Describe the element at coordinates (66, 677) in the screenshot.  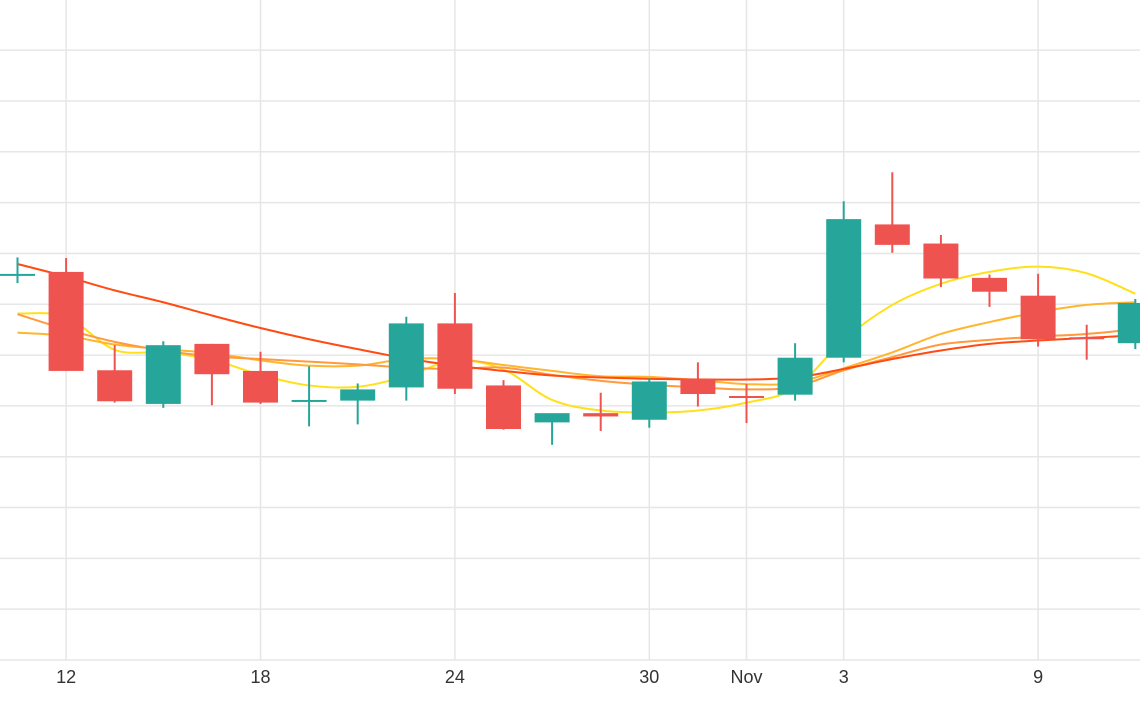
I see `x-tick-label: 12` at that location.